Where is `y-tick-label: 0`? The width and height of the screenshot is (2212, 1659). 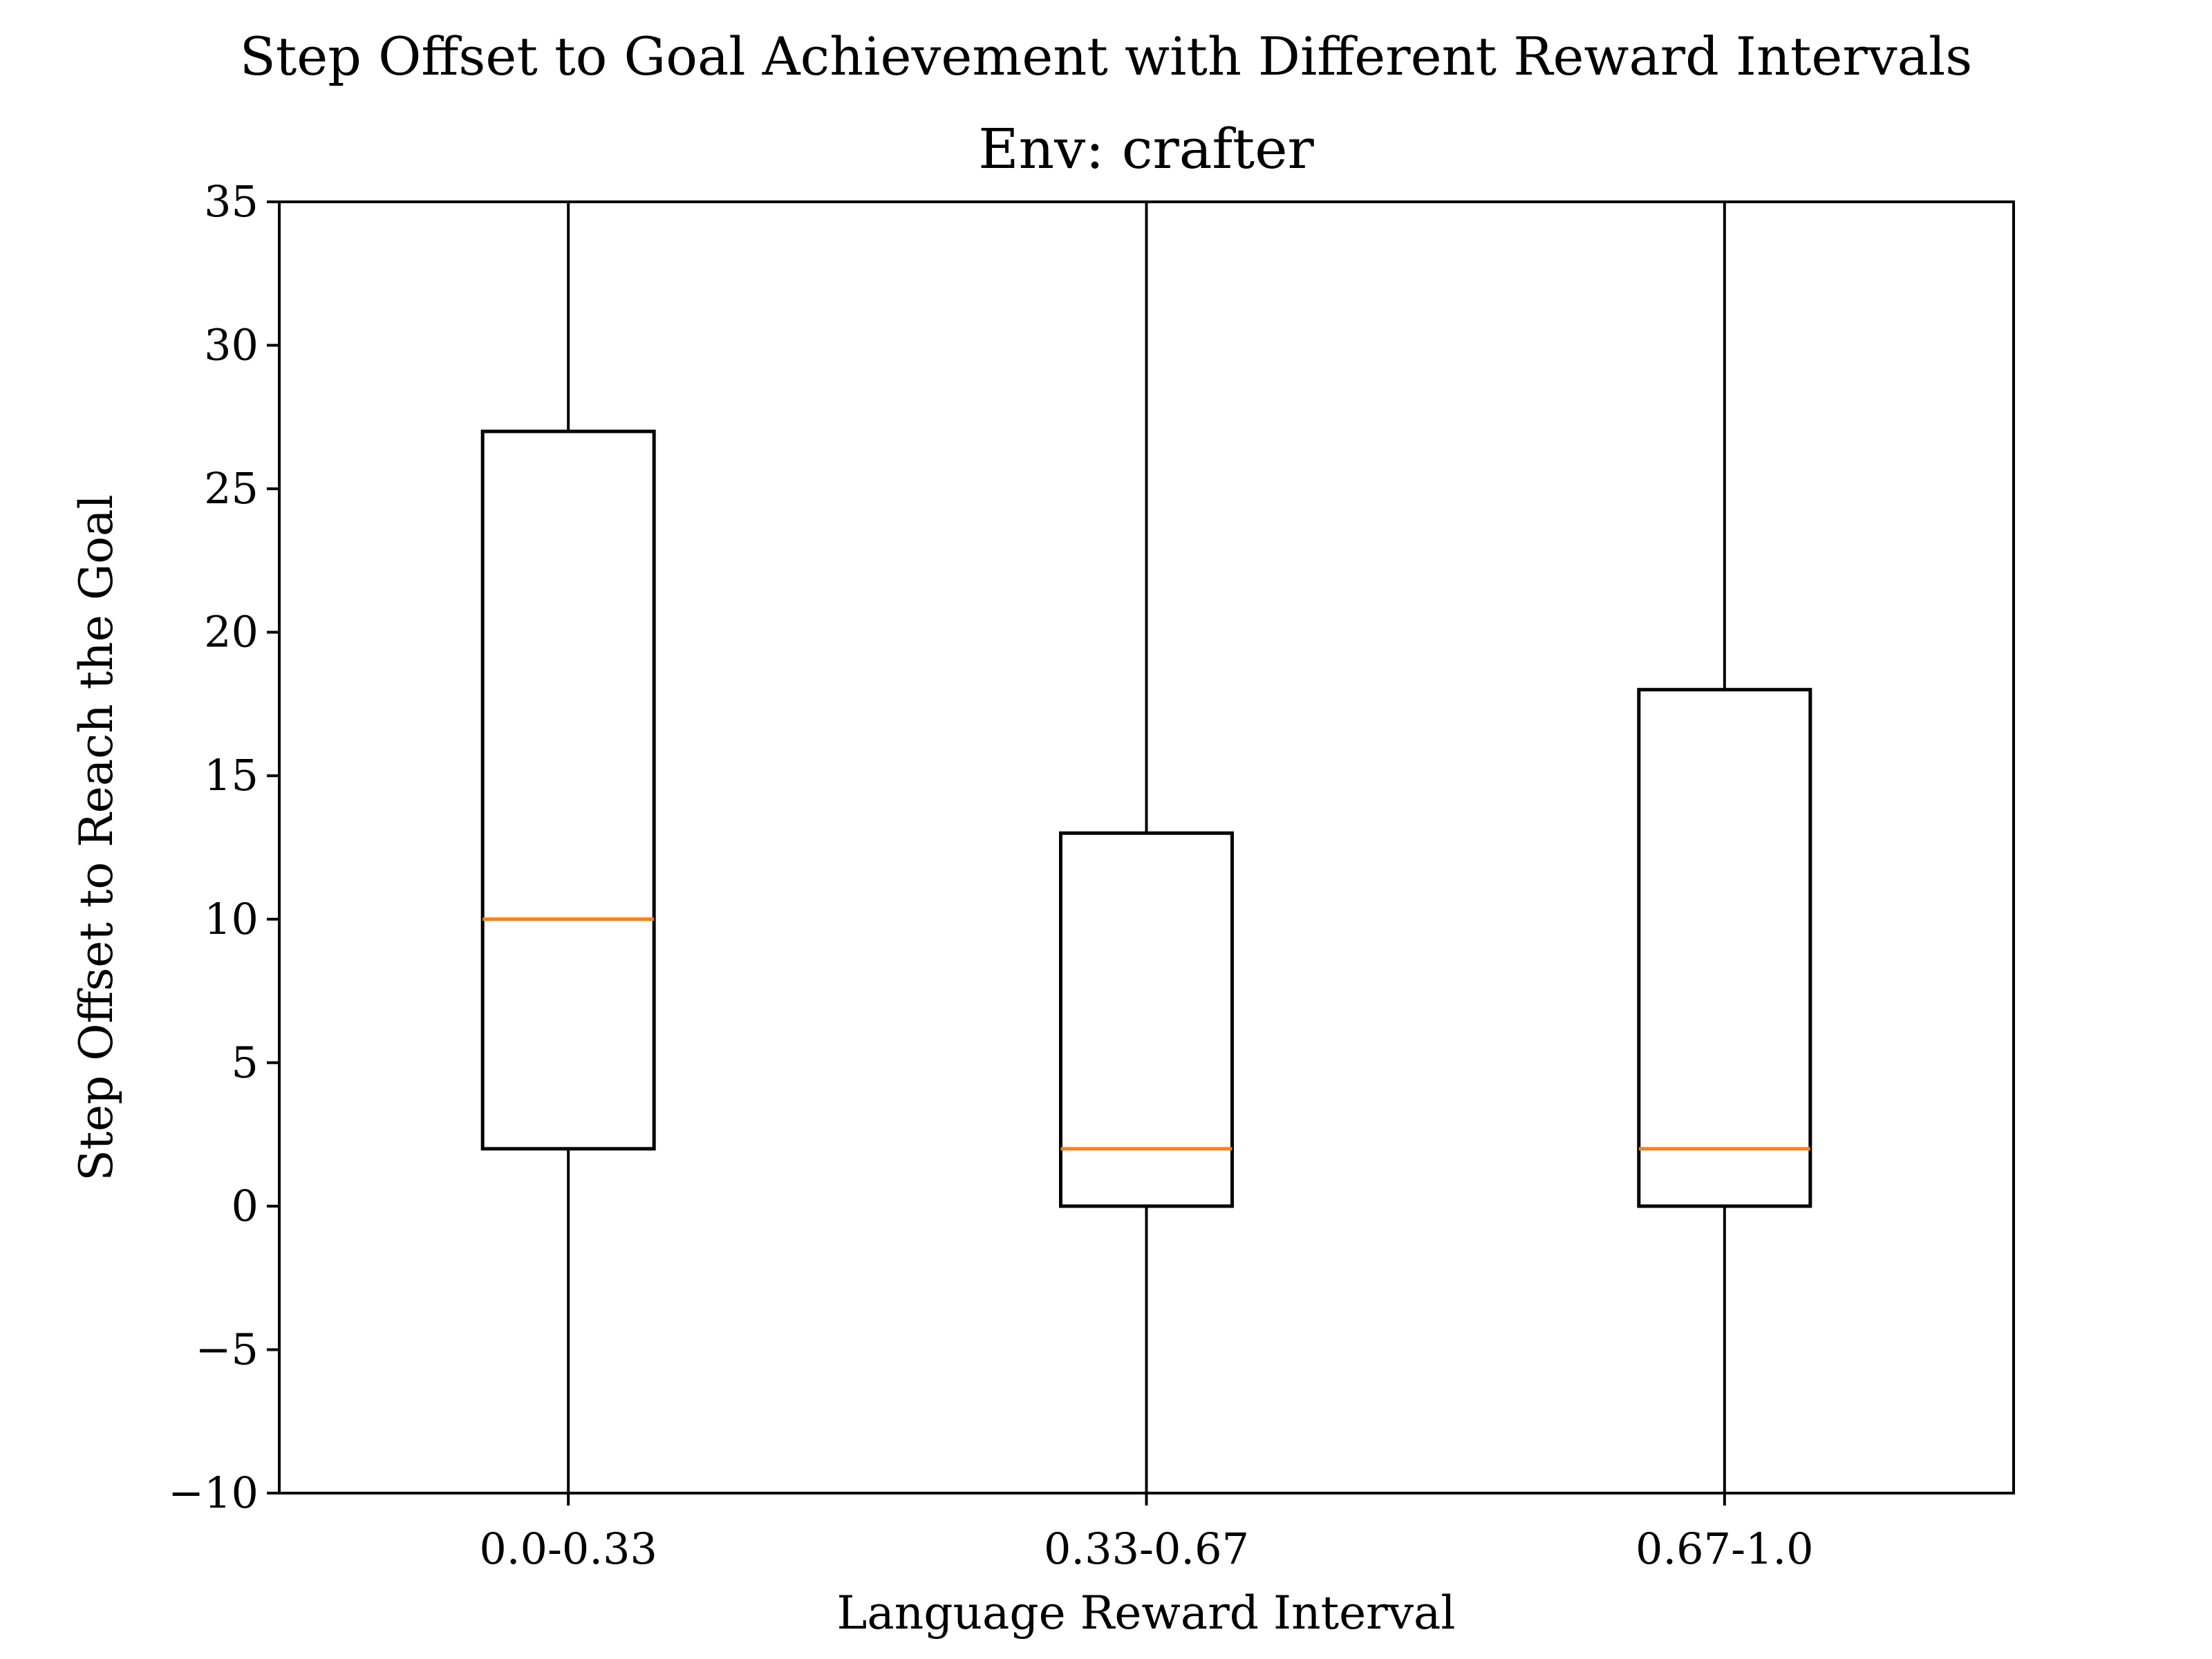
y-tick-label: 0 is located at coordinates (246, 1206).